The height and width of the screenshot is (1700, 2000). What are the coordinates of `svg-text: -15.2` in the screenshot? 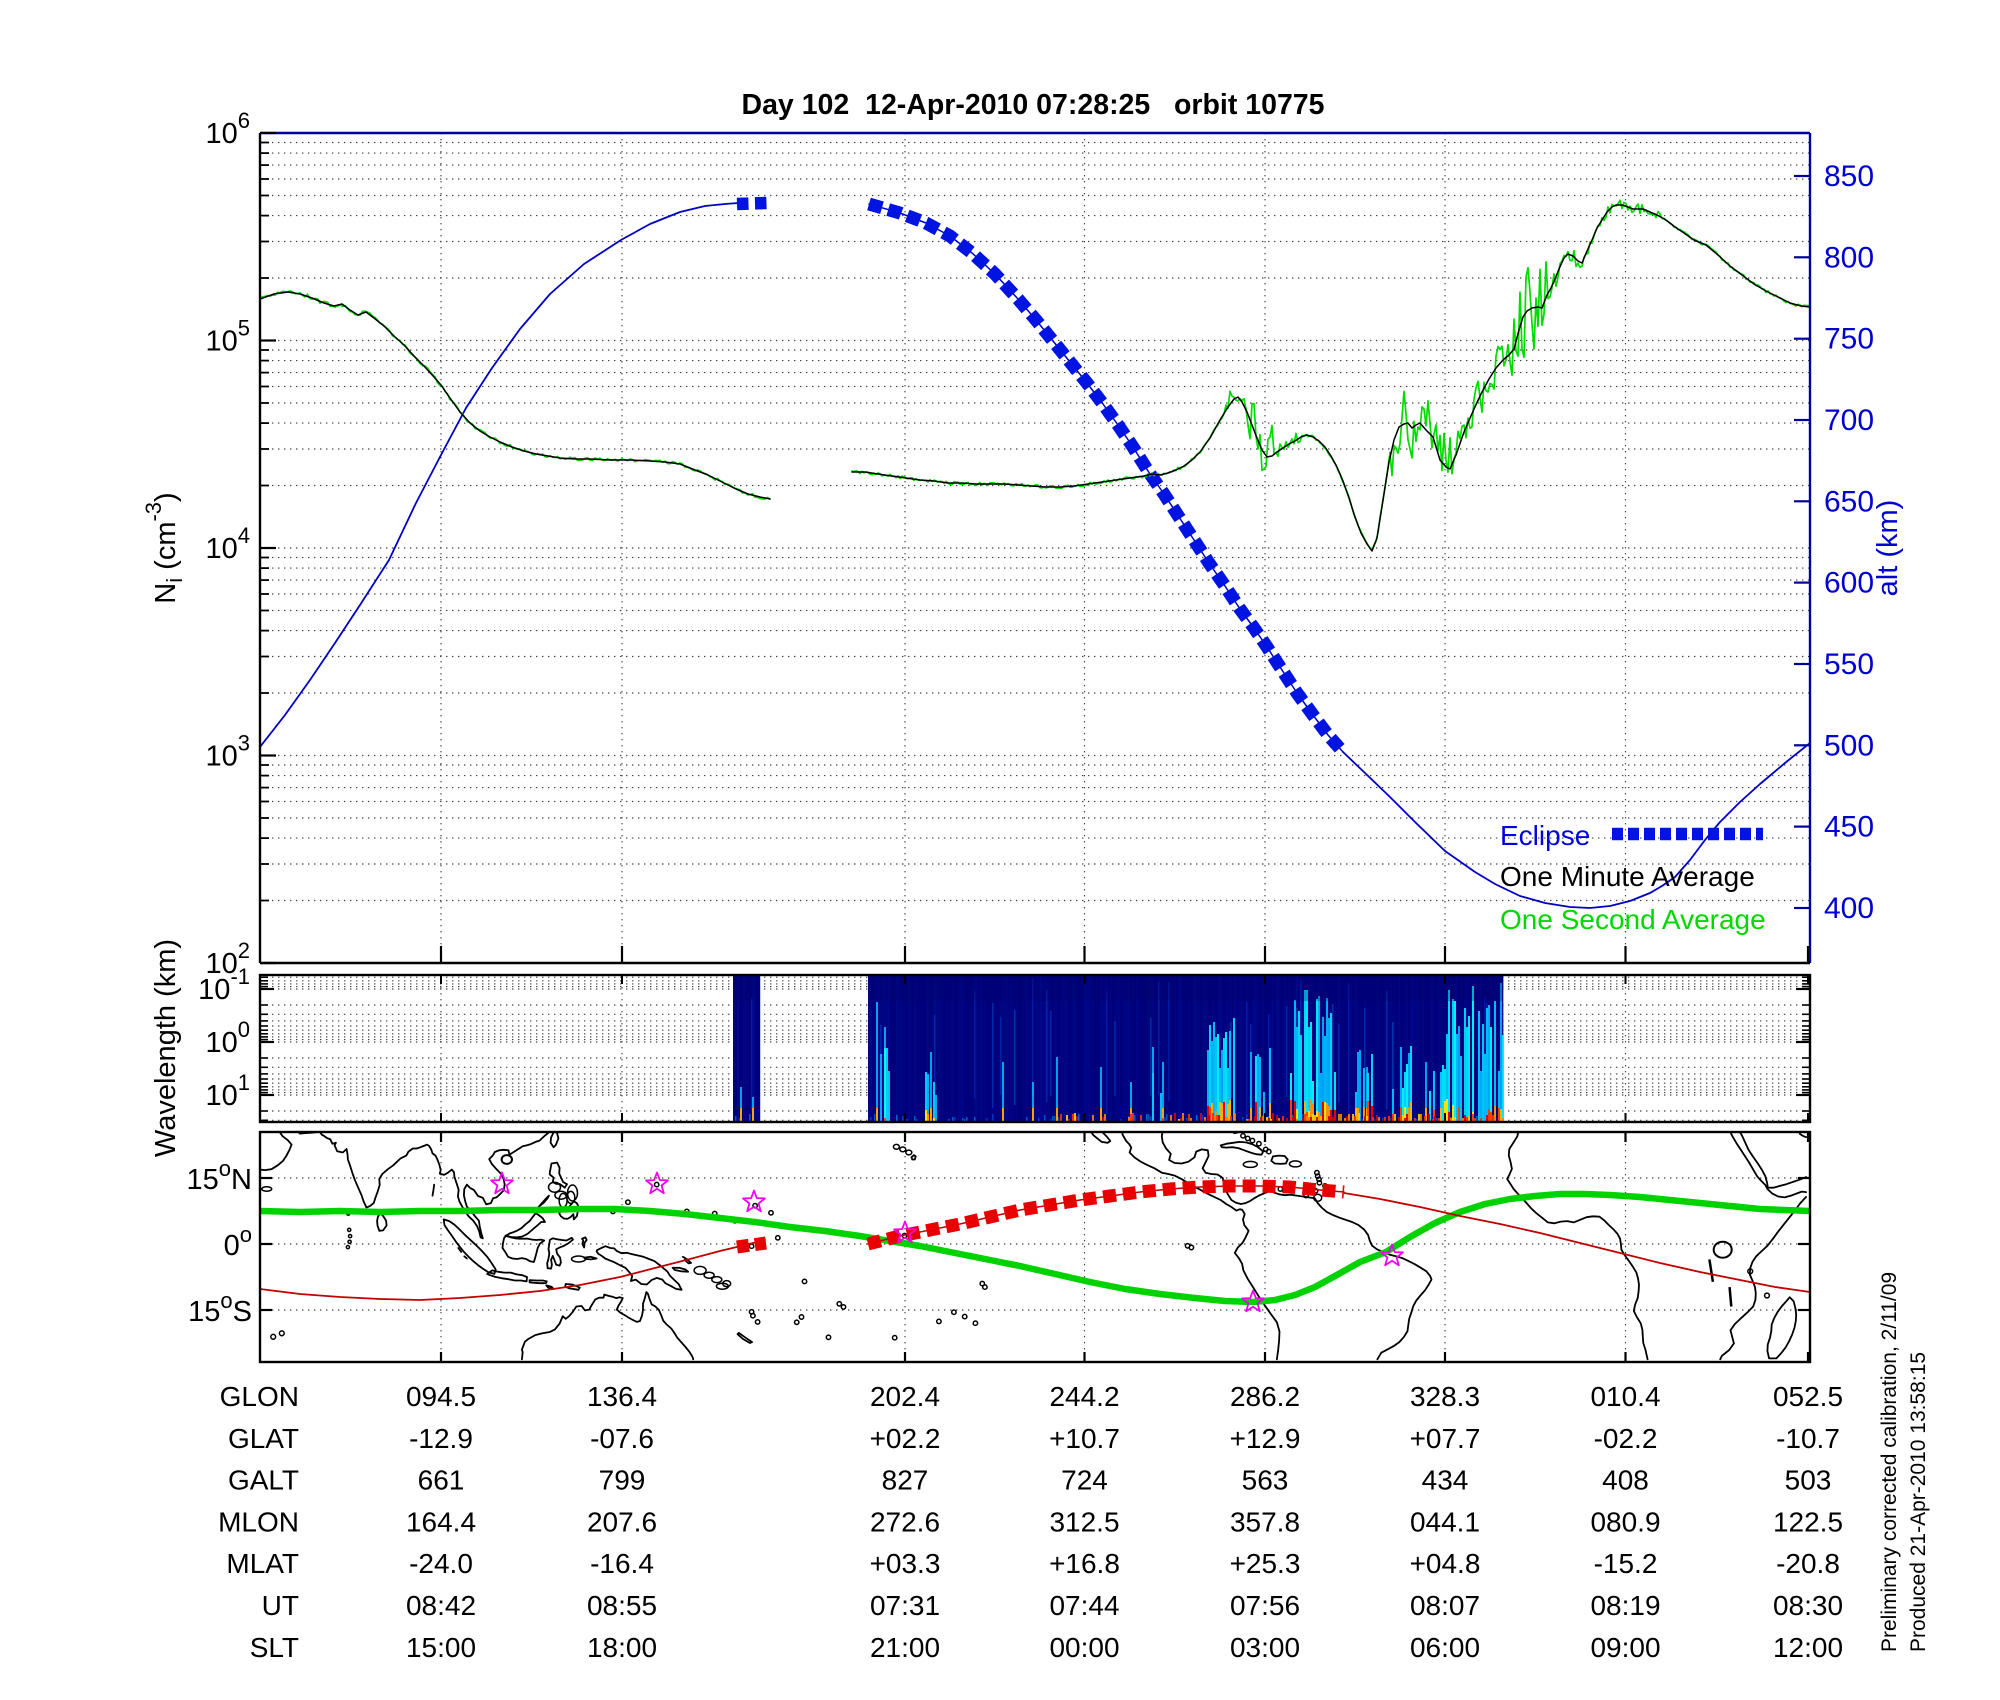 It's located at (1626, 1563).